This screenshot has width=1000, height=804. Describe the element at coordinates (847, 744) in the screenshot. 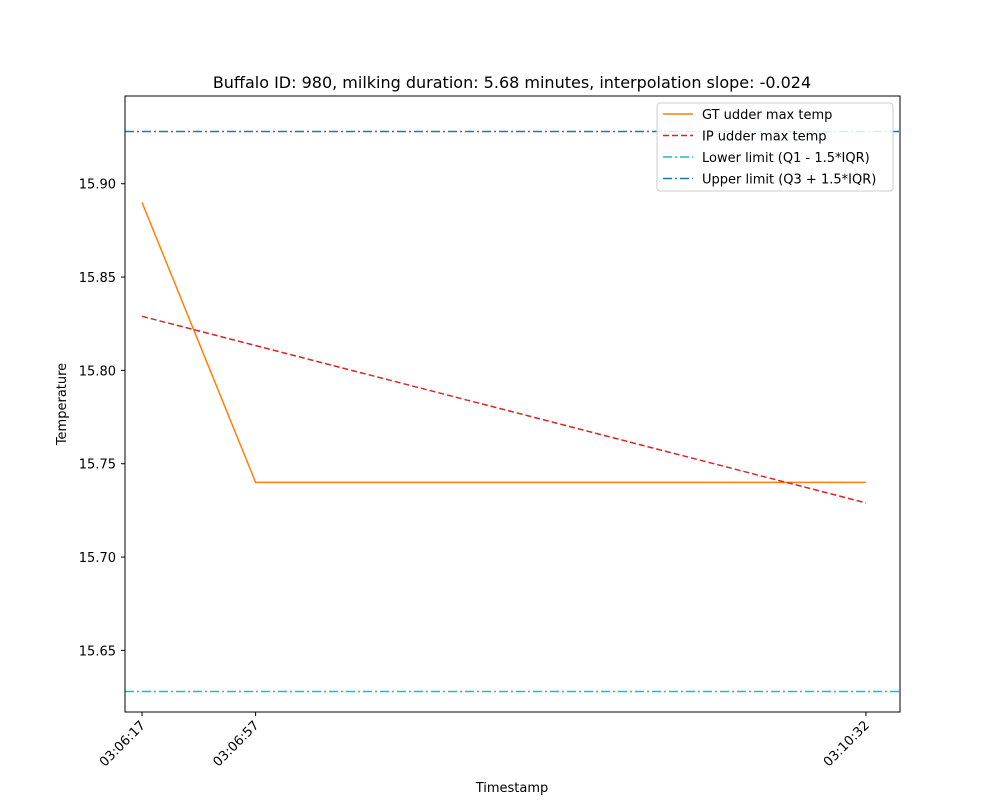

I see `x-tick-label: 03:10:32` at that location.